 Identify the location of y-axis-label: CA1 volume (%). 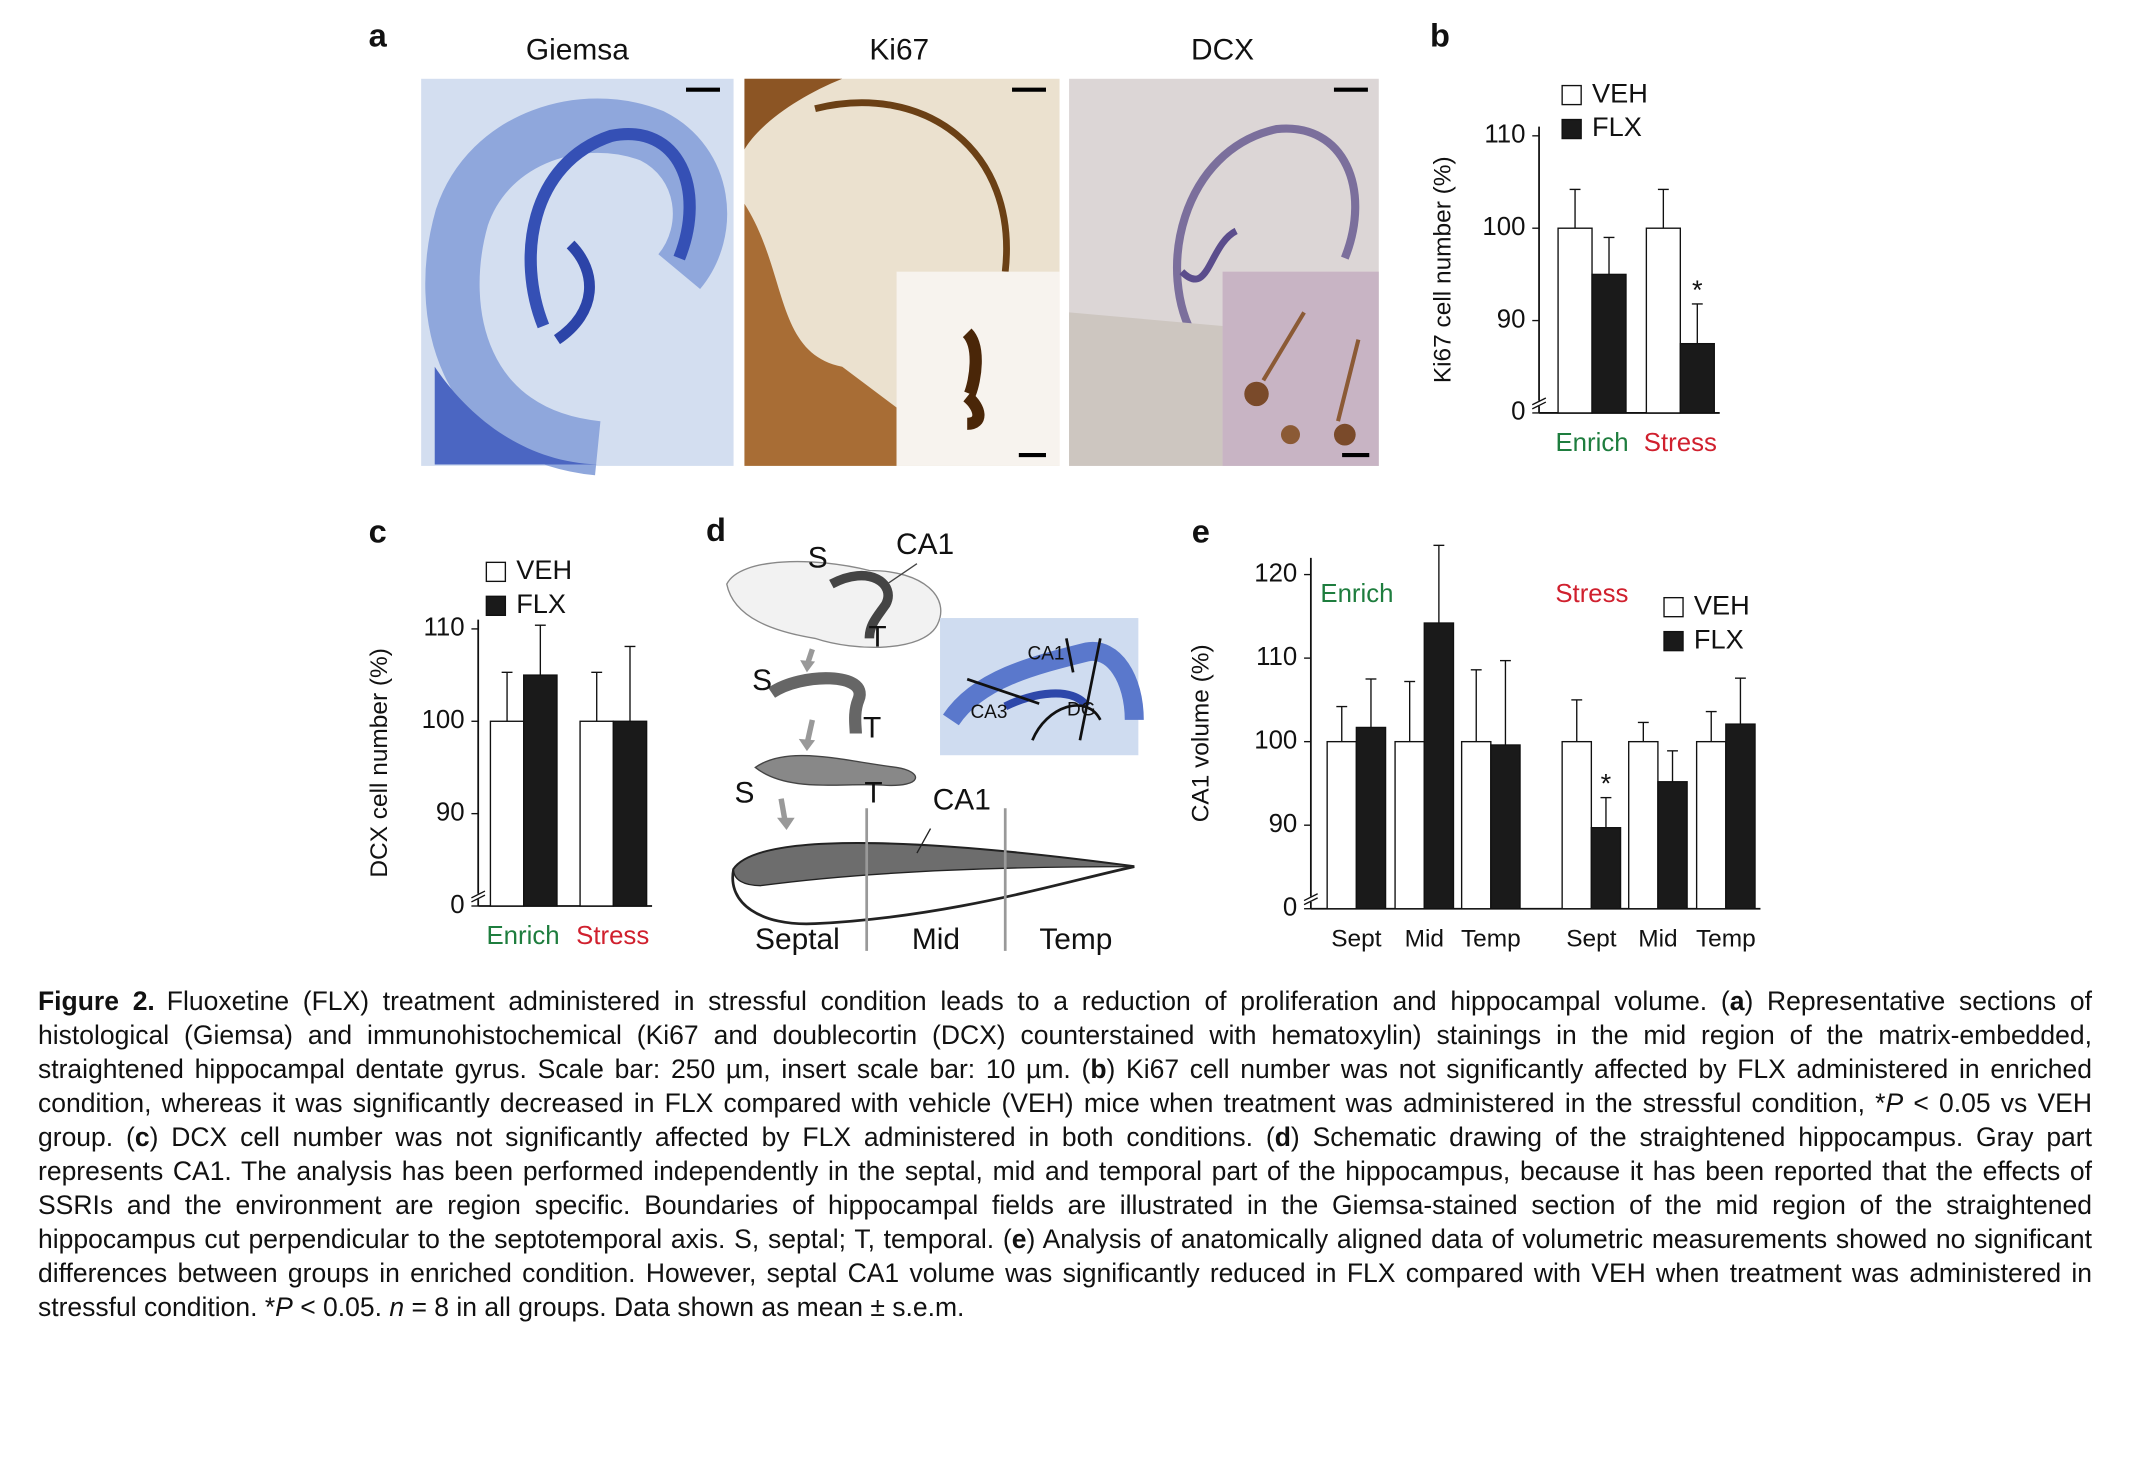
(1201, 733).